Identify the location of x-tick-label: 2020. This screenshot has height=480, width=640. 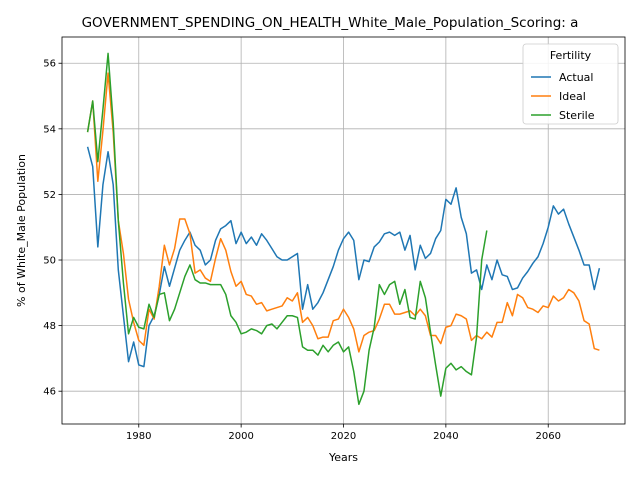
(343, 436).